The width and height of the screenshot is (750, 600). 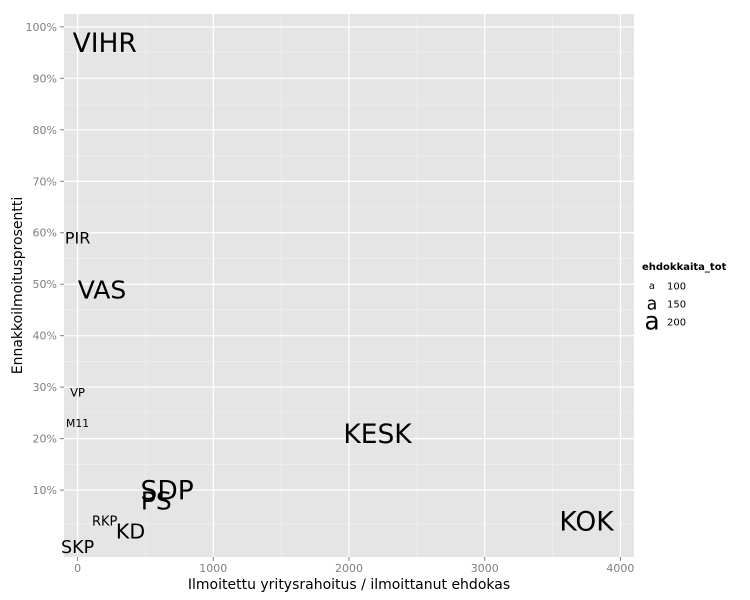 I want to click on y-axis-ticks: 10% 20% 30% 40% 50% 60% 70% 80% 90% 100%, so click(x=45, y=259).